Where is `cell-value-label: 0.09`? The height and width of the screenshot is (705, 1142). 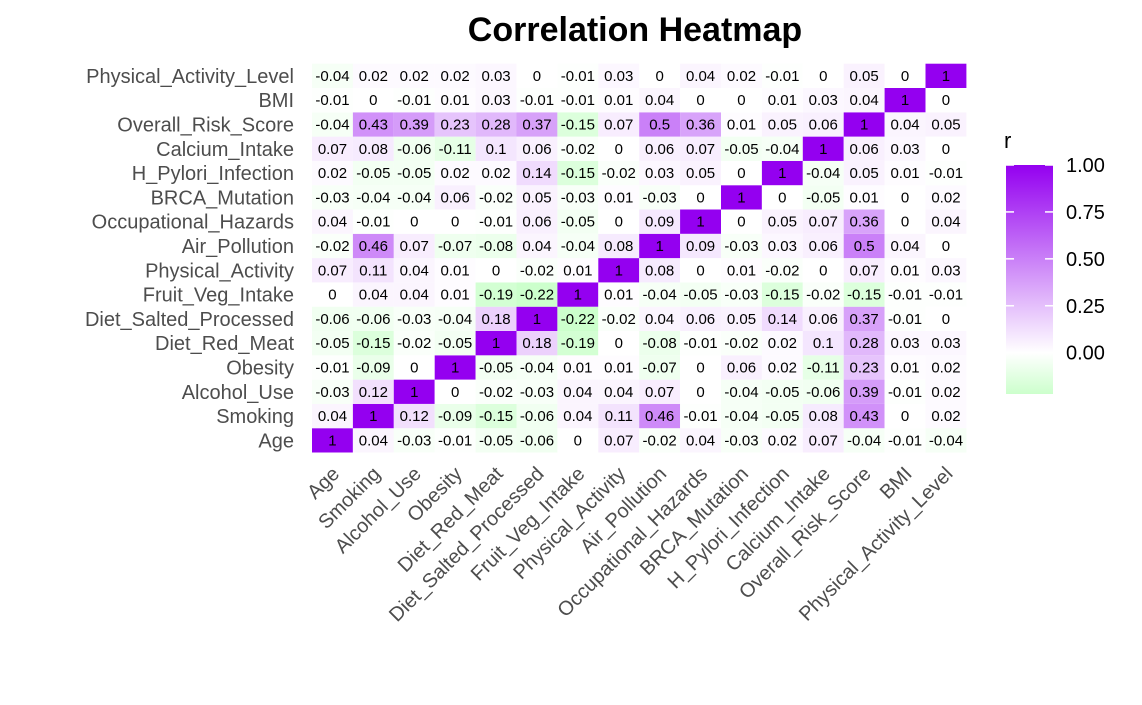 cell-value-label: 0.09 is located at coordinates (659, 222).